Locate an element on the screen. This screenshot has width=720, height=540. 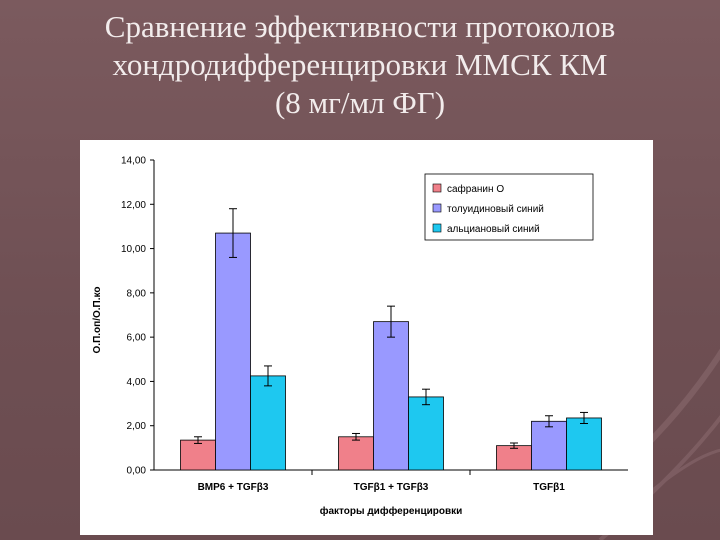
y-tick-label: 10,00 is located at coordinates (133, 249).